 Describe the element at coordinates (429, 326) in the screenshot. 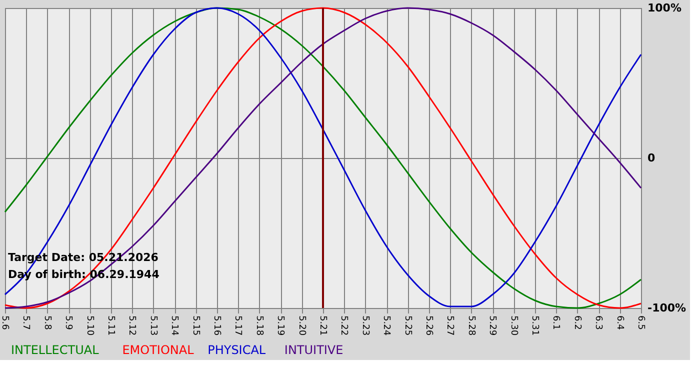

I see `x-tick-label: 5.26` at that location.